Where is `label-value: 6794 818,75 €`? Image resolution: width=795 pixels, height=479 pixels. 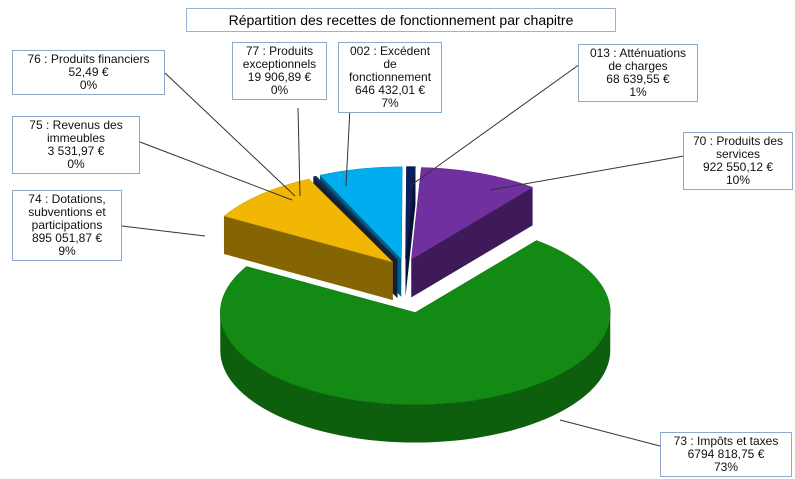
label-value: 6794 818,75 € is located at coordinates (726, 454).